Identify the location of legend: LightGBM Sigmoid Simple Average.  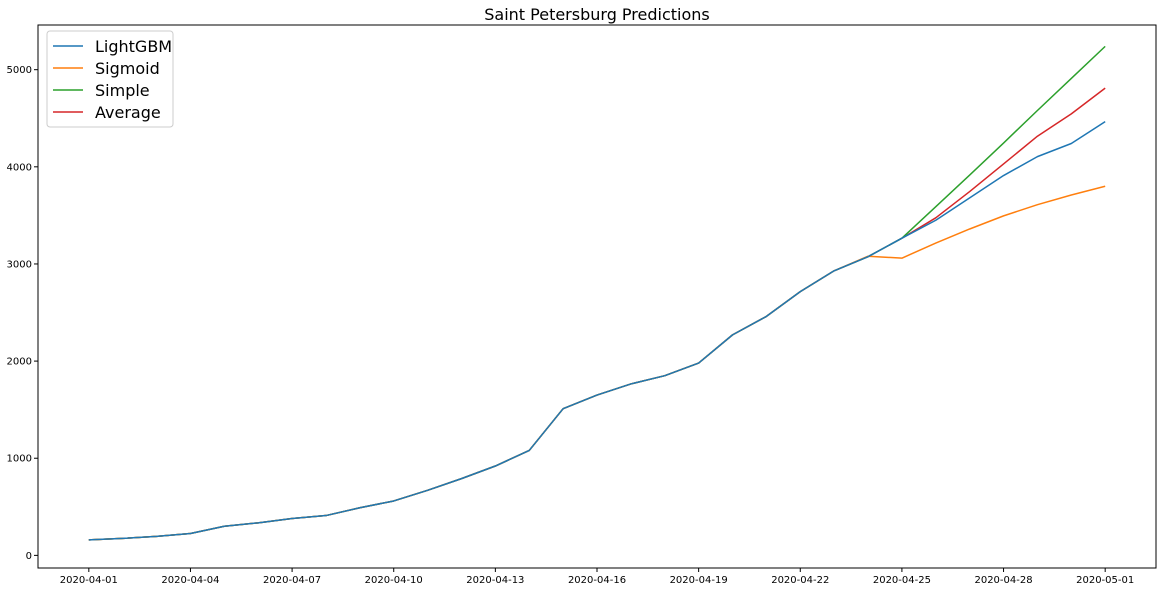
(110, 79).